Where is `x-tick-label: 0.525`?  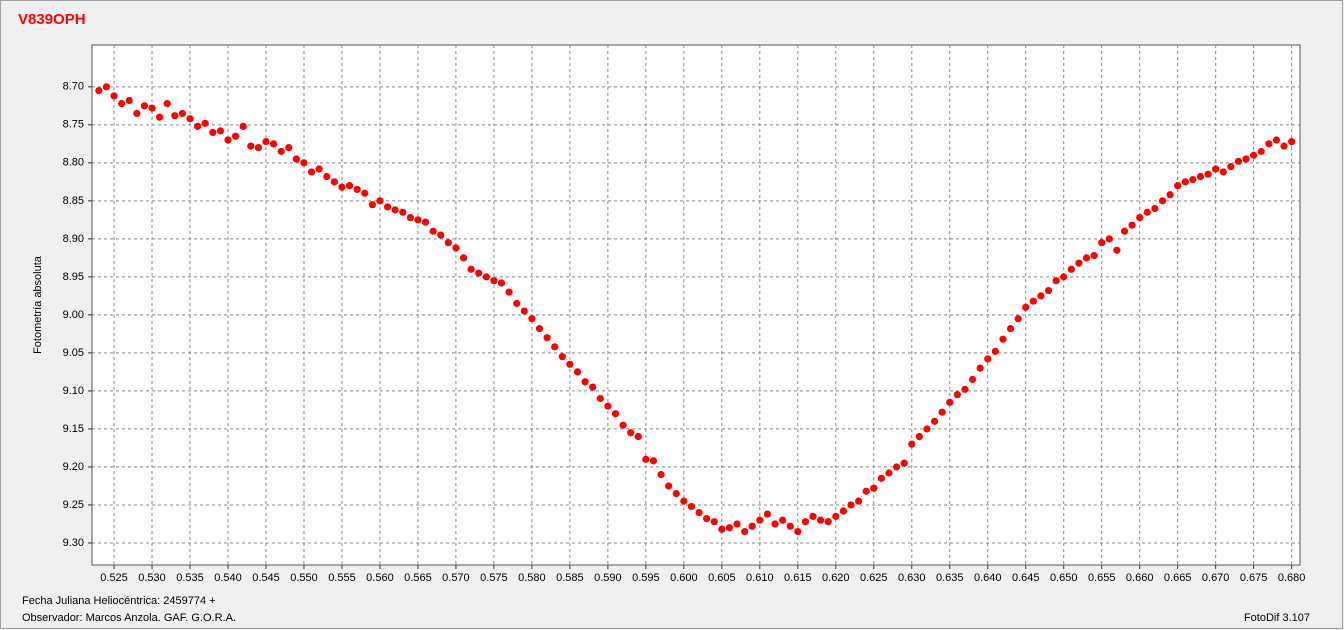
x-tick-label: 0.525 is located at coordinates (114, 578).